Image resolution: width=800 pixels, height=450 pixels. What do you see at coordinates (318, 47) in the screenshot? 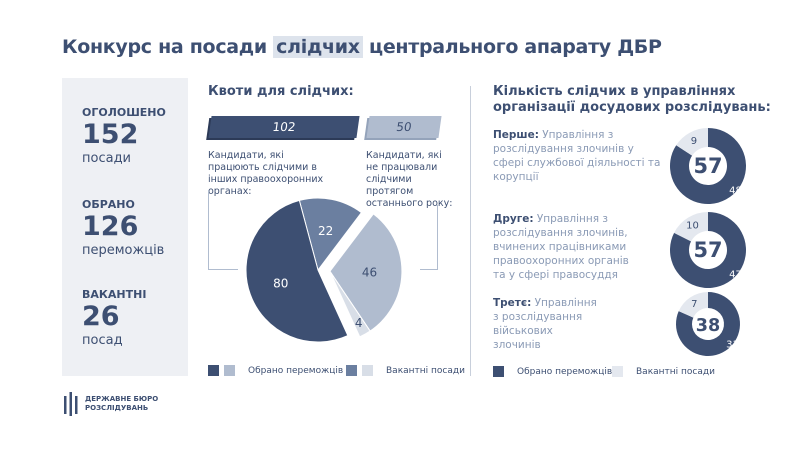
I see `title-highlight: слідчих` at bounding box center [318, 47].